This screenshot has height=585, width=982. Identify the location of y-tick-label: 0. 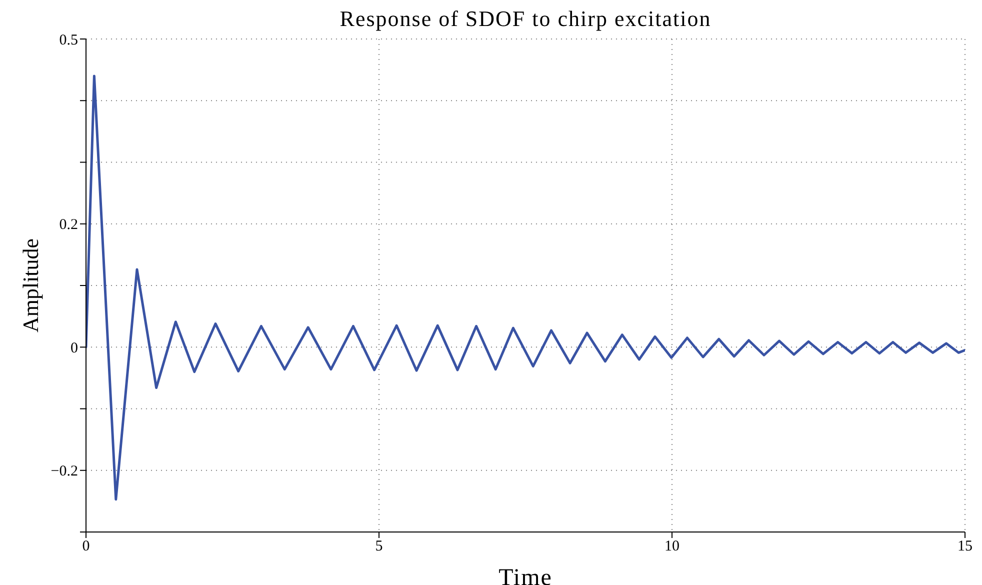
(74, 348).